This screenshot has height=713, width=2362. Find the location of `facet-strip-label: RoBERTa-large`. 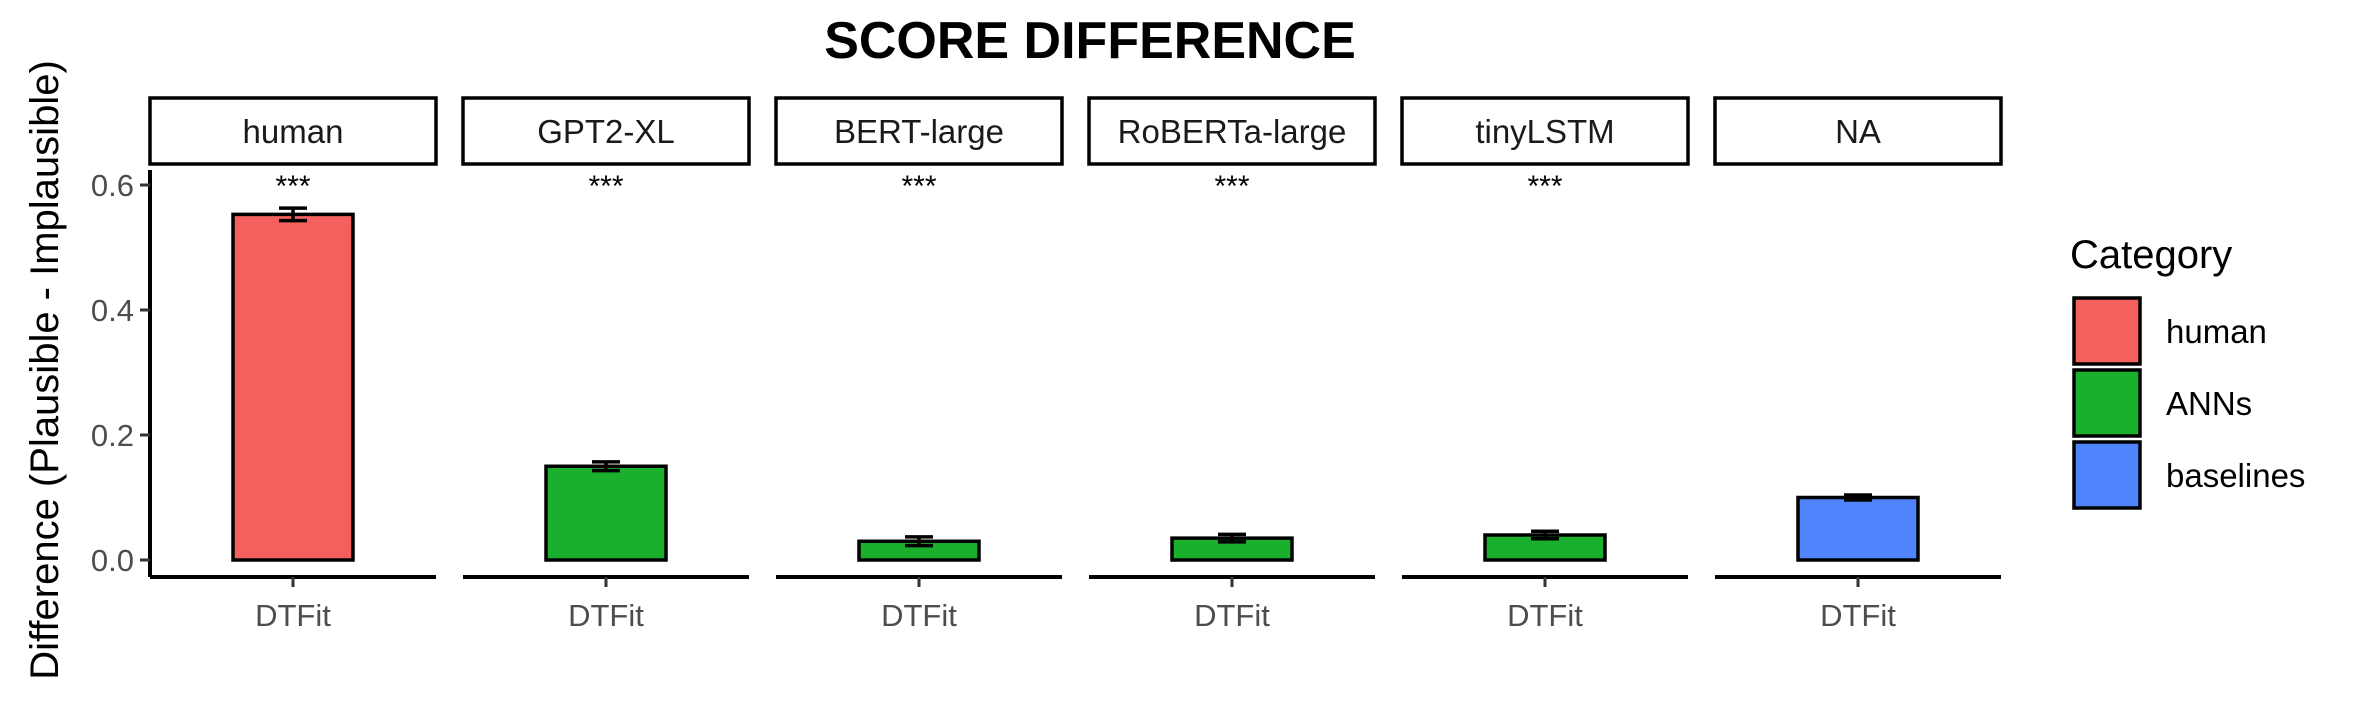

facet-strip-label: RoBERTa-large is located at coordinates (1232, 131).